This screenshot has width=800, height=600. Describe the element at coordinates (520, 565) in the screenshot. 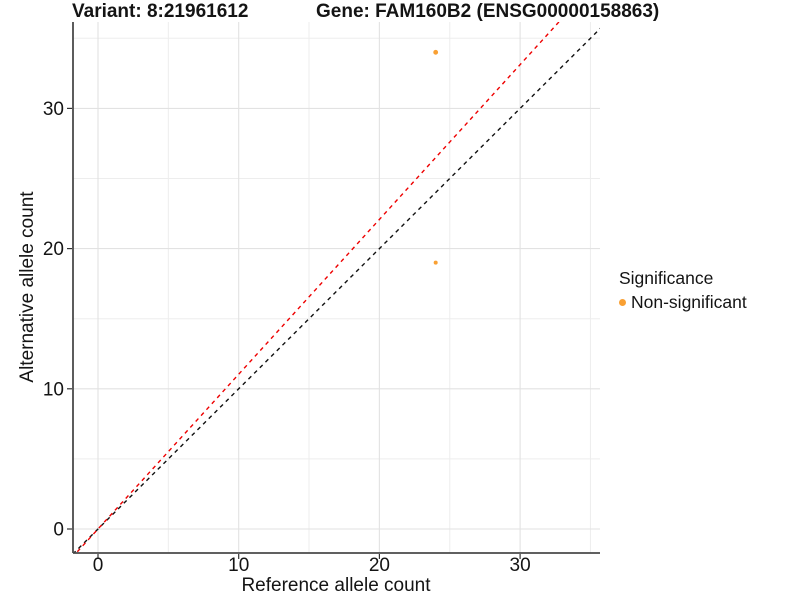

I see `x-tick-label: 30` at that location.